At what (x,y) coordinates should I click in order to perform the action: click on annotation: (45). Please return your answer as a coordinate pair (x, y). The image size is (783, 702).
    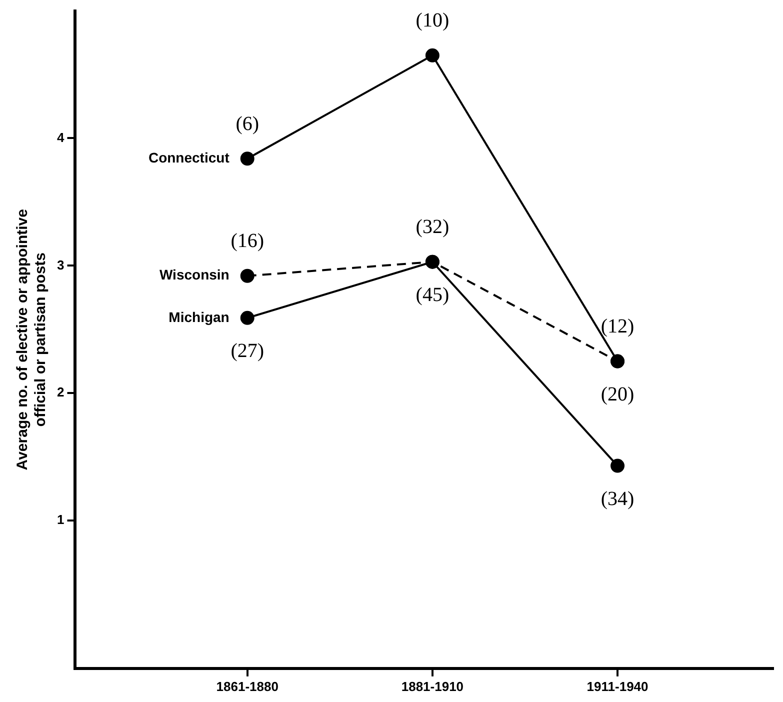
    Looking at the image, I should click on (433, 295).